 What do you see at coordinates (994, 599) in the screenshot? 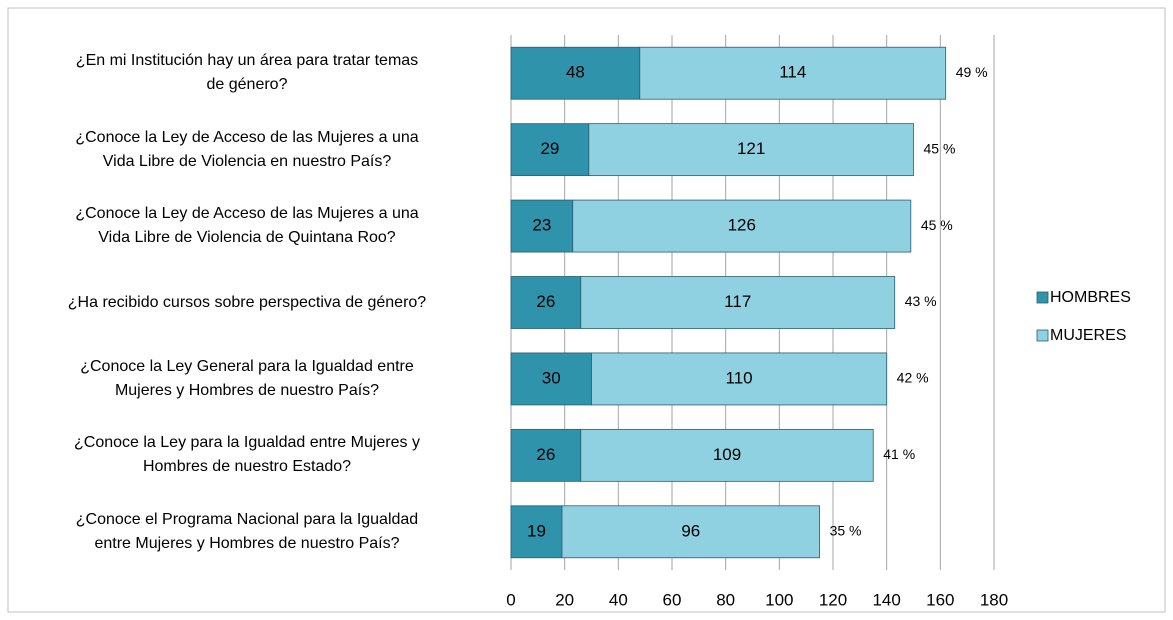
I see `x-tick-label: 180` at bounding box center [994, 599].